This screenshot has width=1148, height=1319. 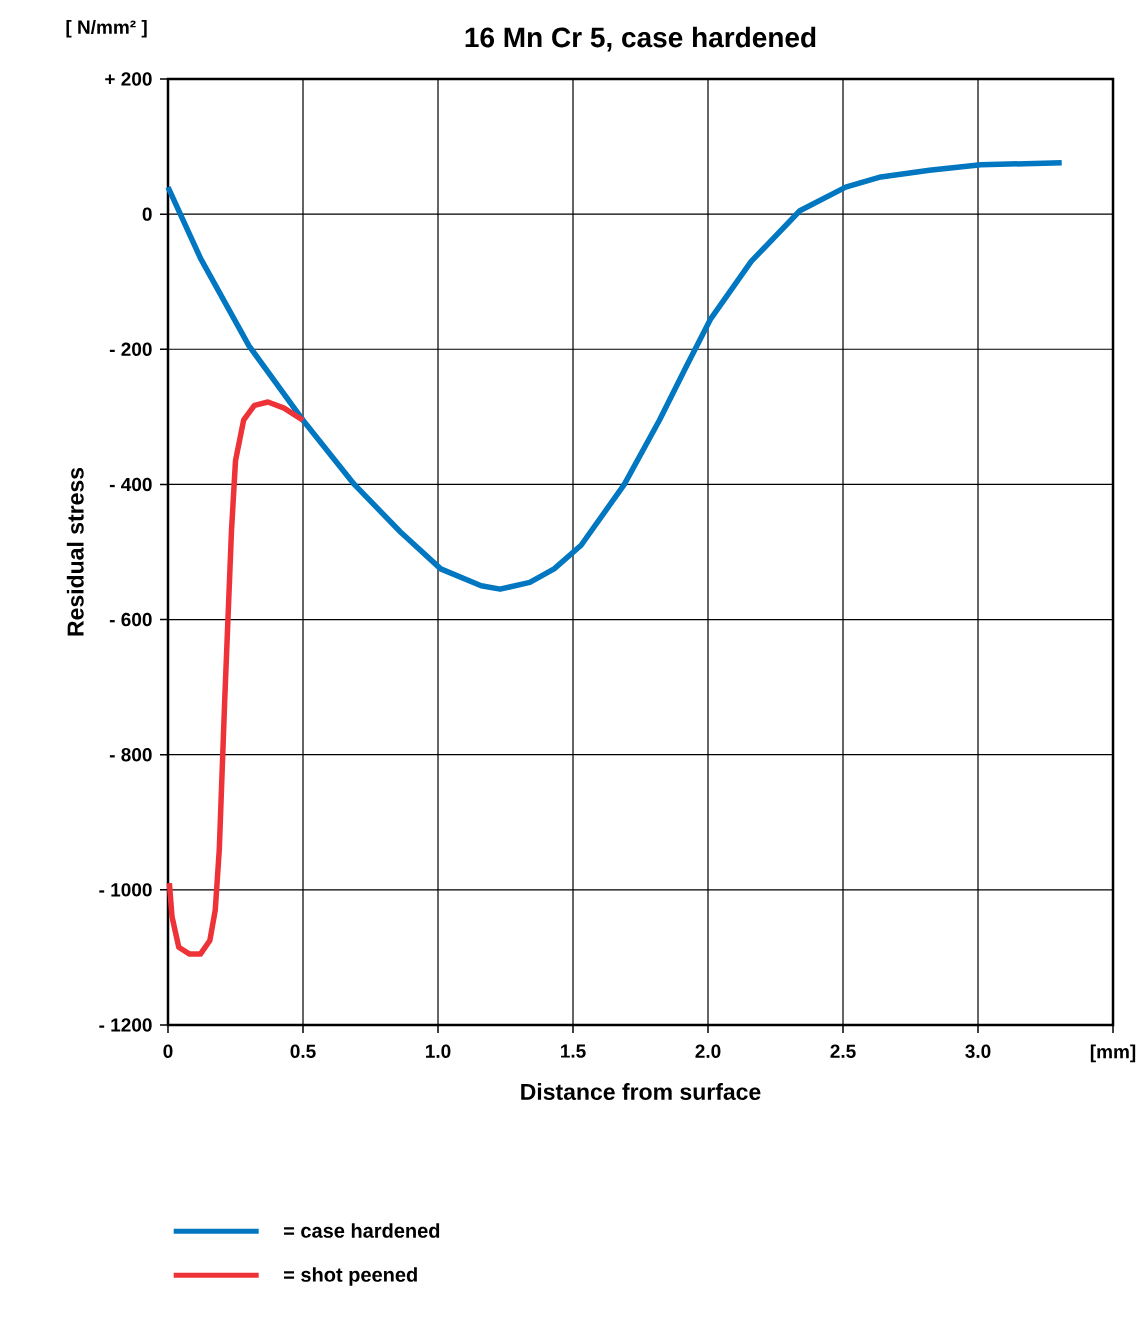 What do you see at coordinates (438, 1051) in the screenshot?
I see `x-tick-label: 1.0` at bounding box center [438, 1051].